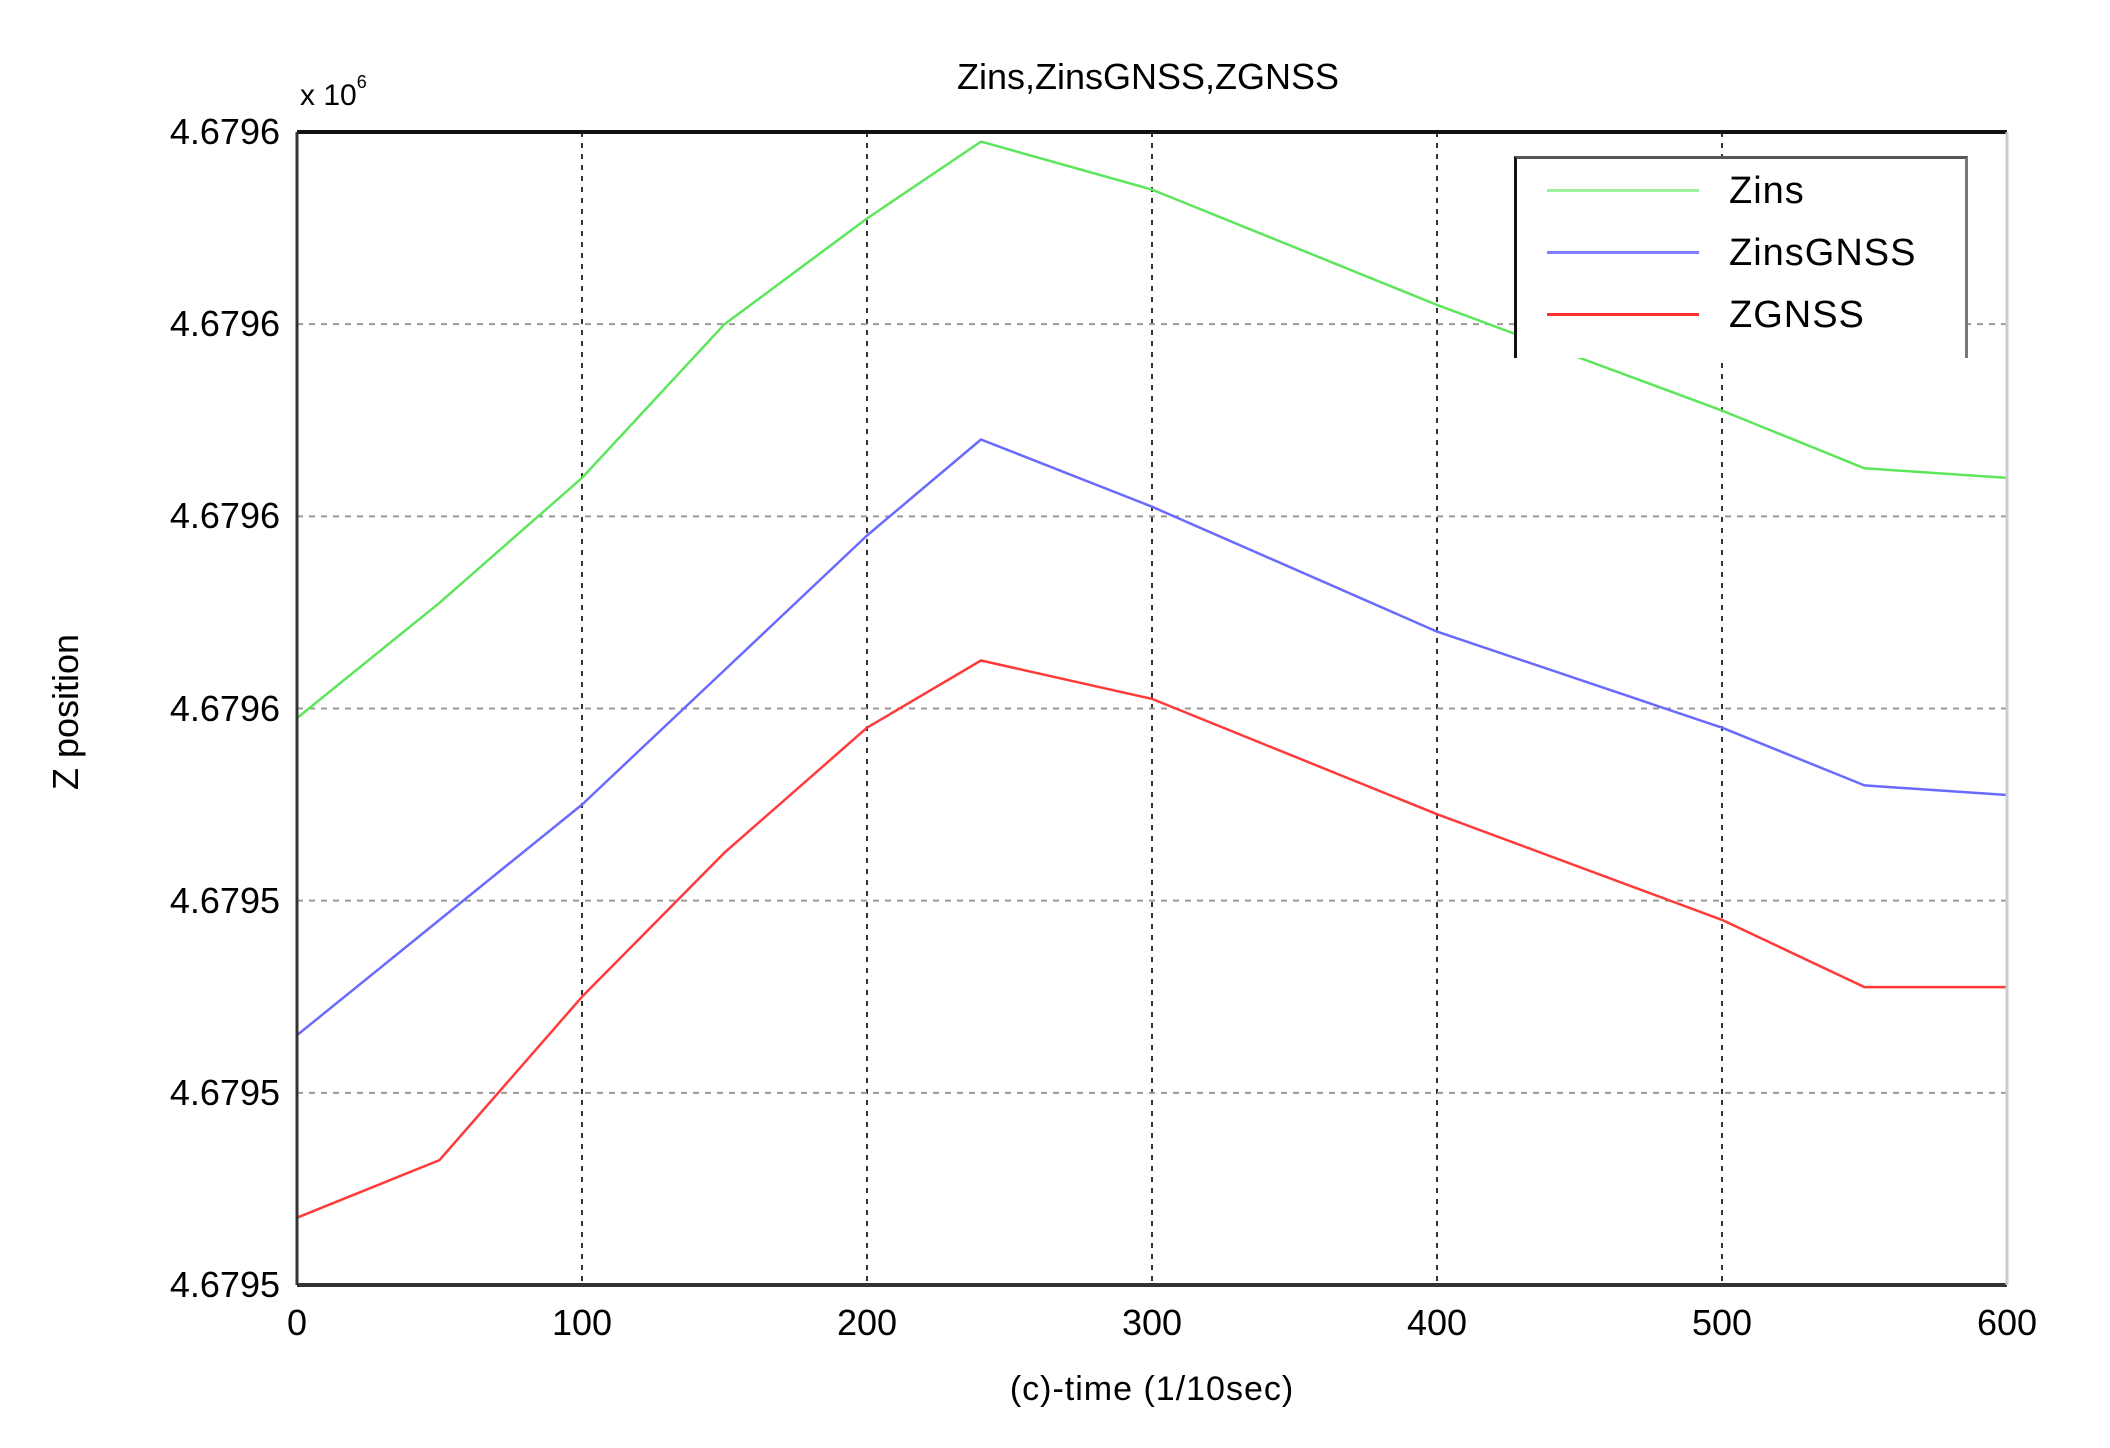 The width and height of the screenshot is (2110, 1448). I want to click on exponent-power: 6, so click(361, 82).